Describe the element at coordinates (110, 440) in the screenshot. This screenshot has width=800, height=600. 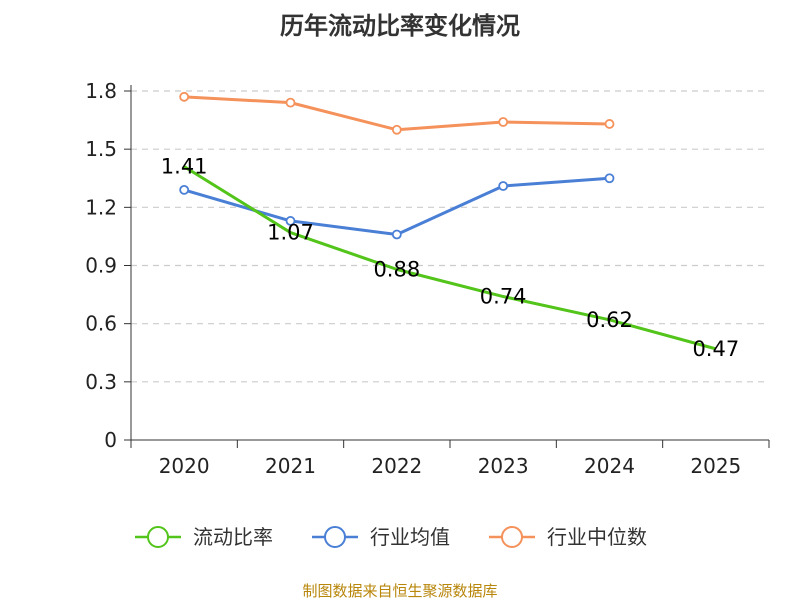
I see `y-tick-label: 0` at that location.